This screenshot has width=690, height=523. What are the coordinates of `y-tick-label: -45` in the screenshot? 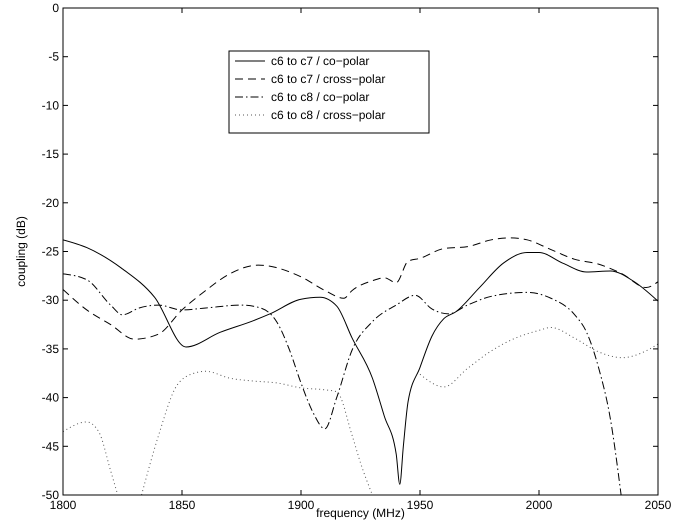 It's located at (51, 446).